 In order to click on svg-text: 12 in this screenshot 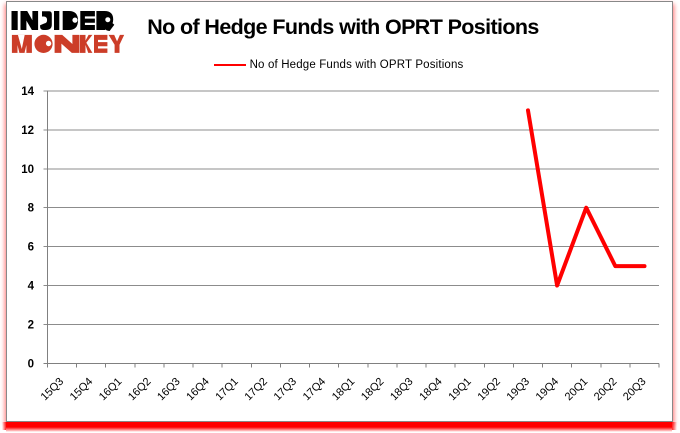, I will do `click(27, 131)`.